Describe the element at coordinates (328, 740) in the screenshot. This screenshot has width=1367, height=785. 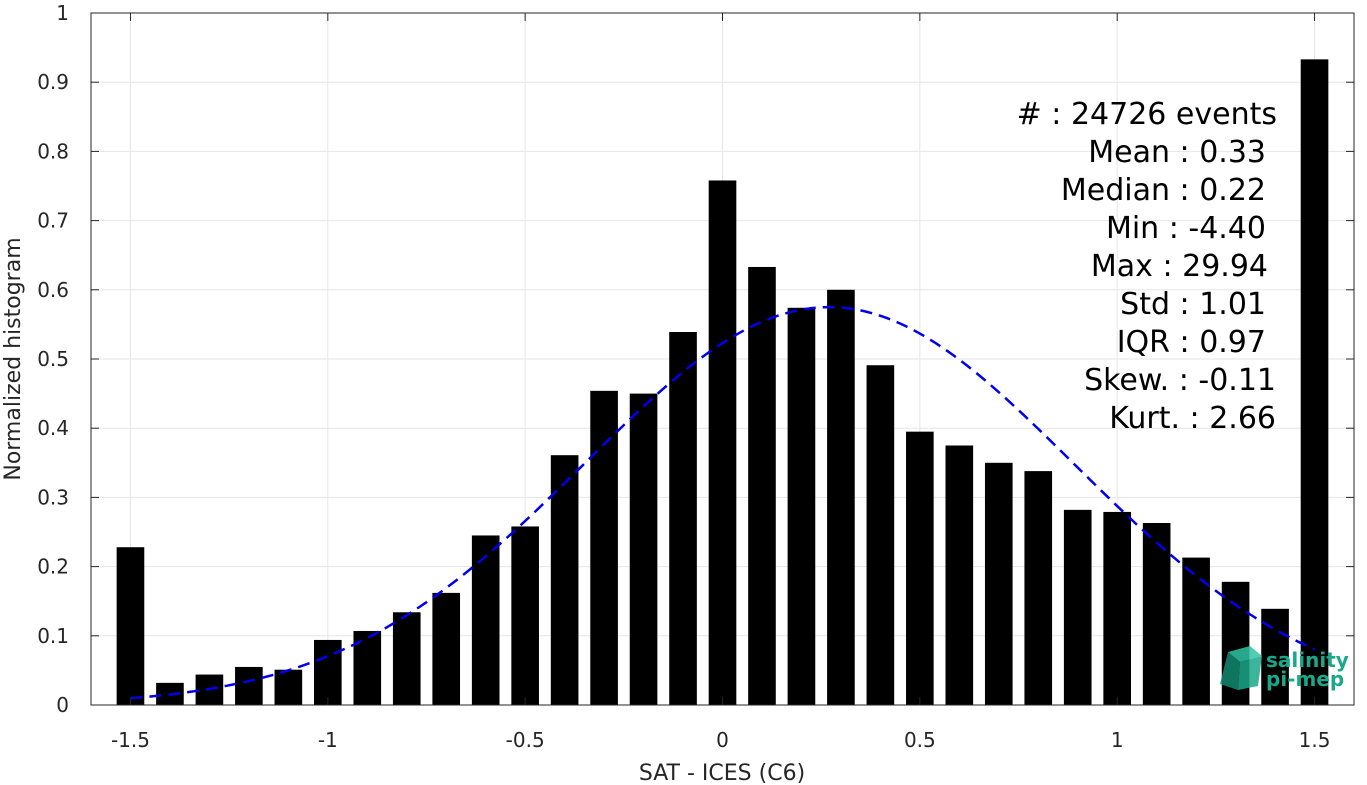
I see `x-tick-label: -1` at that location.